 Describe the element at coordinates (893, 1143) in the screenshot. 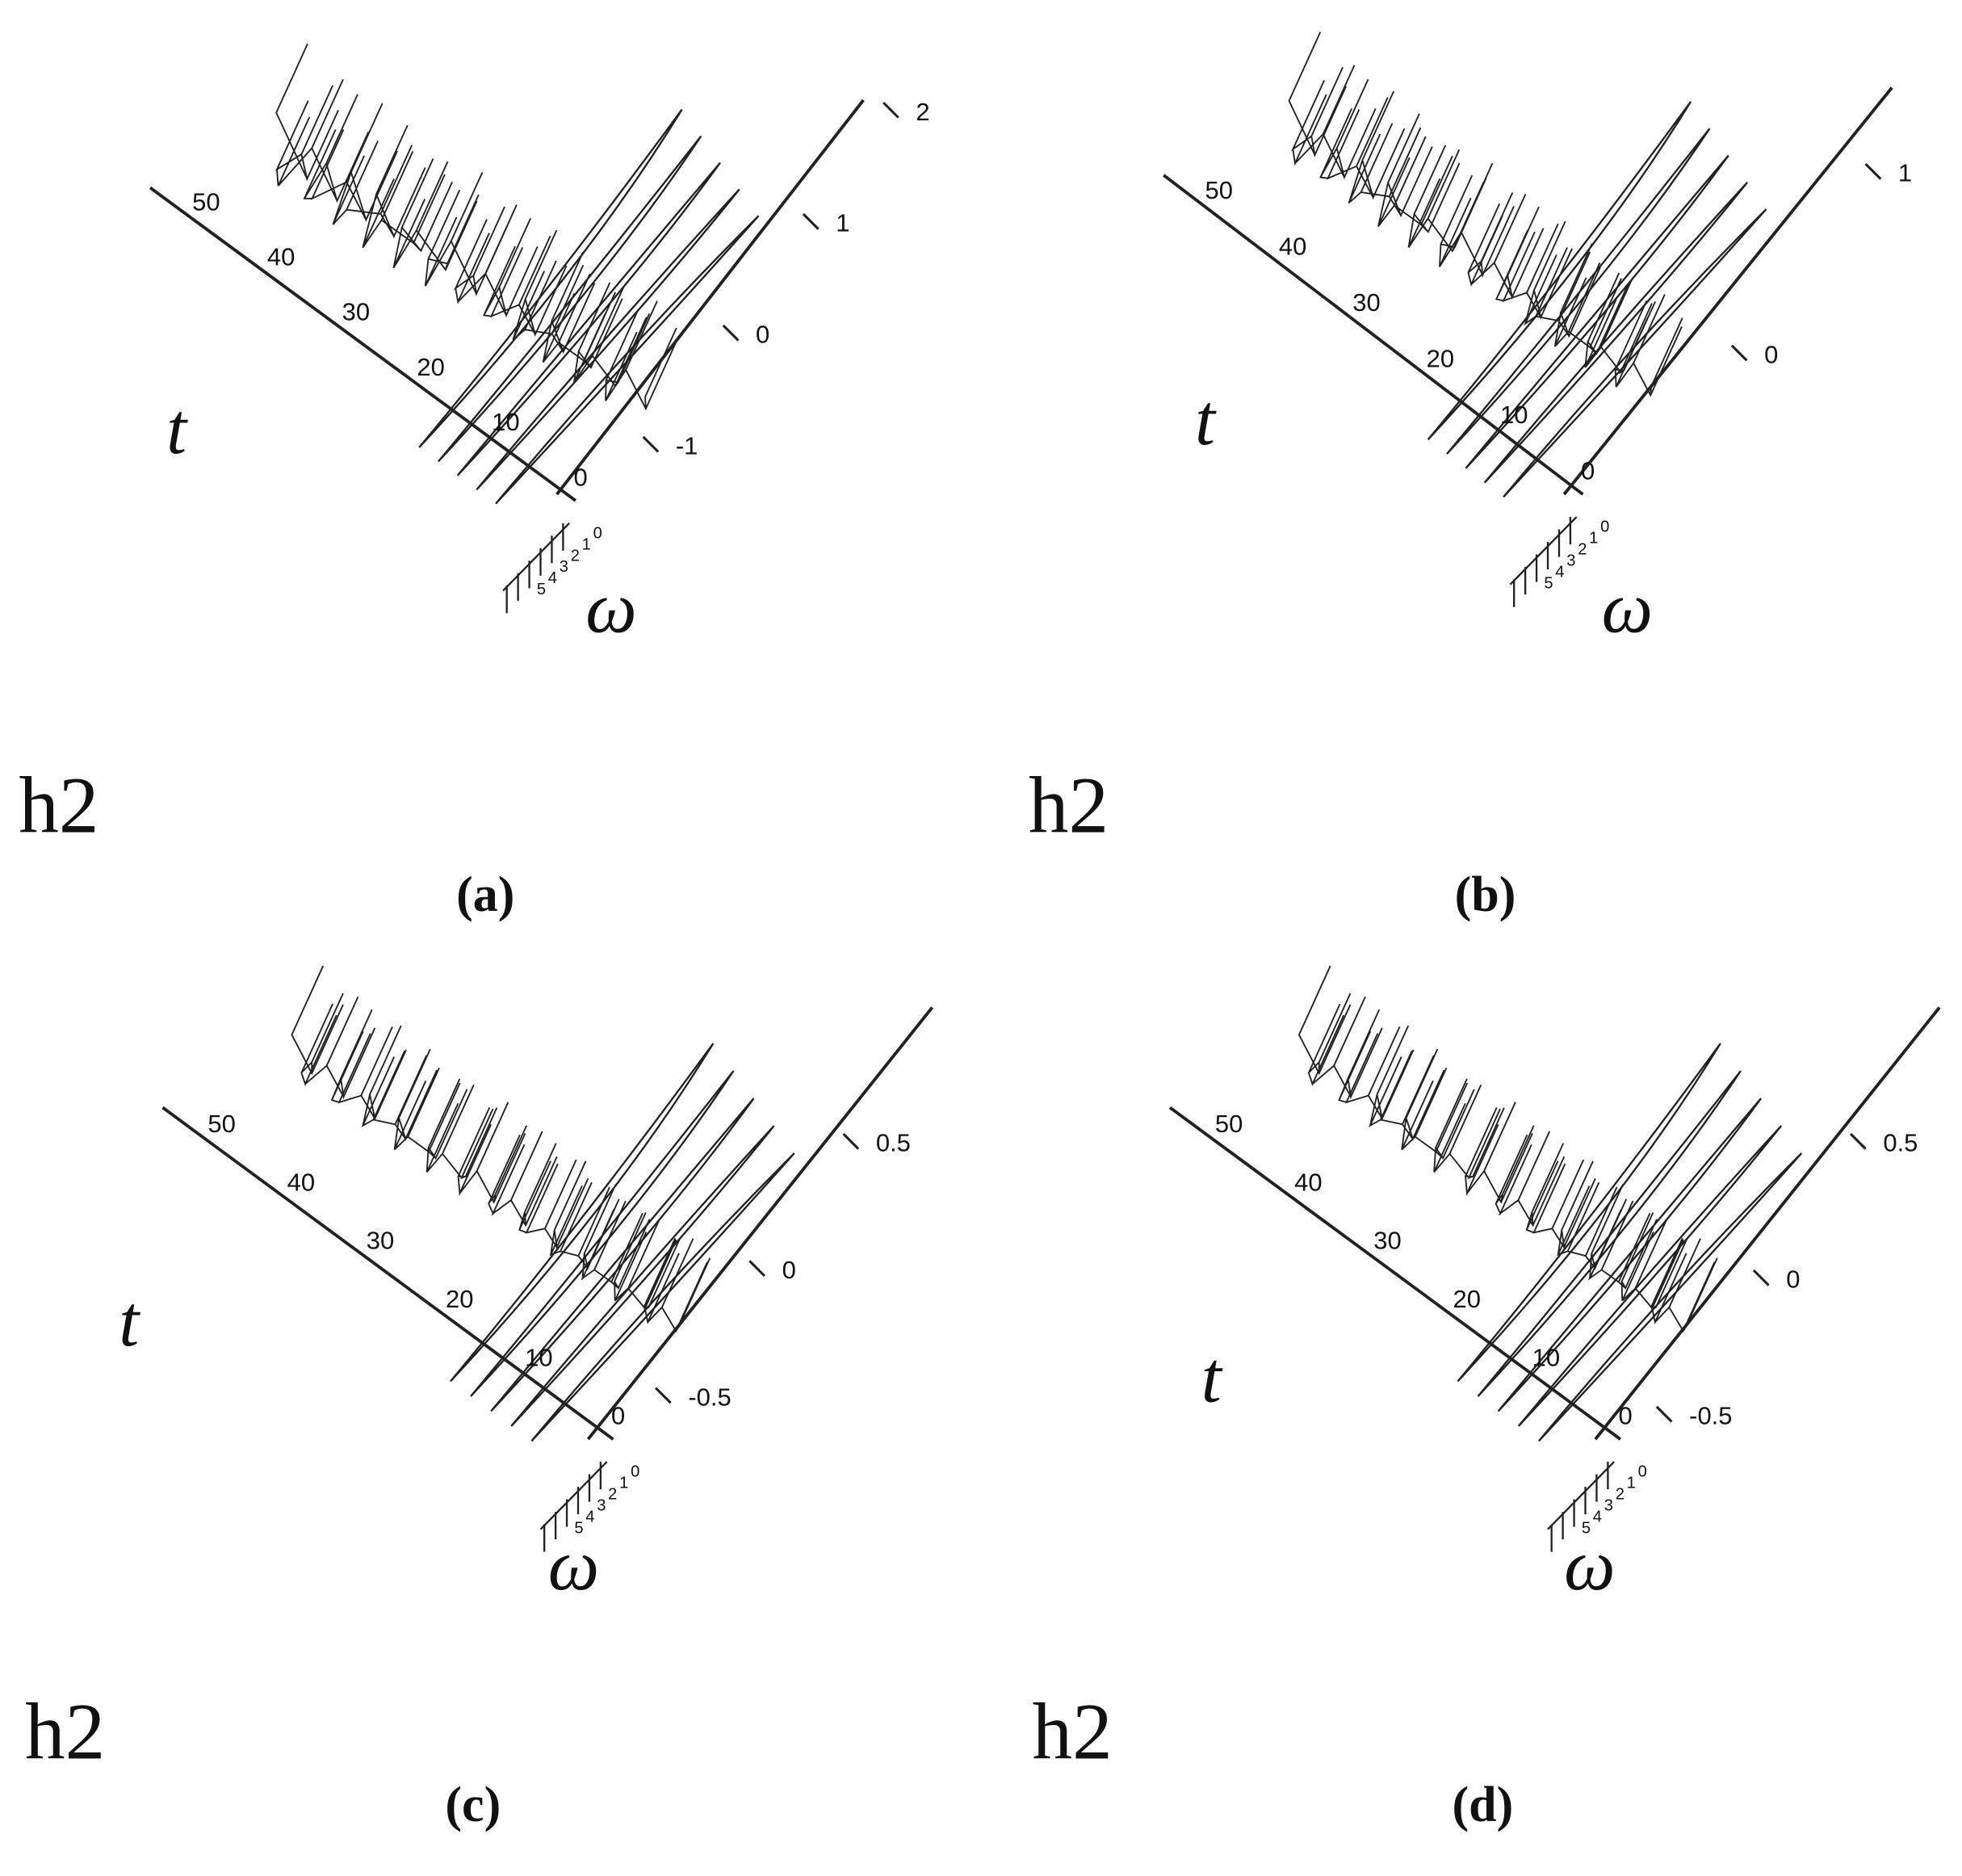

I see `z-tick-label: 0.5` at that location.